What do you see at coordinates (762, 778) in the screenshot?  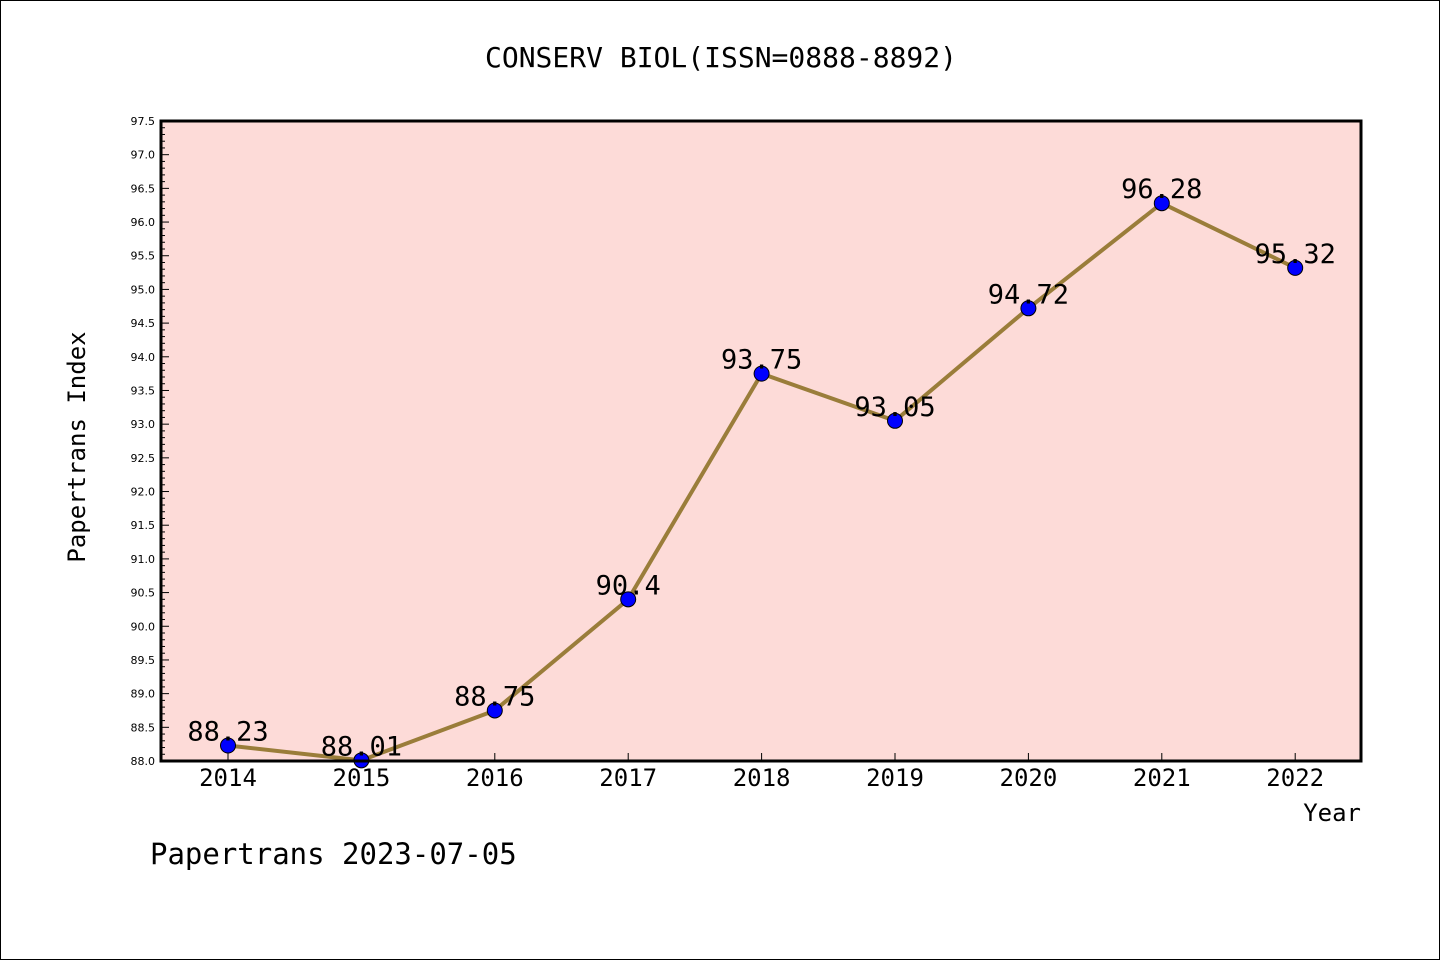 I see `x-tick-label: 2018` at bounding box center [762, 778].